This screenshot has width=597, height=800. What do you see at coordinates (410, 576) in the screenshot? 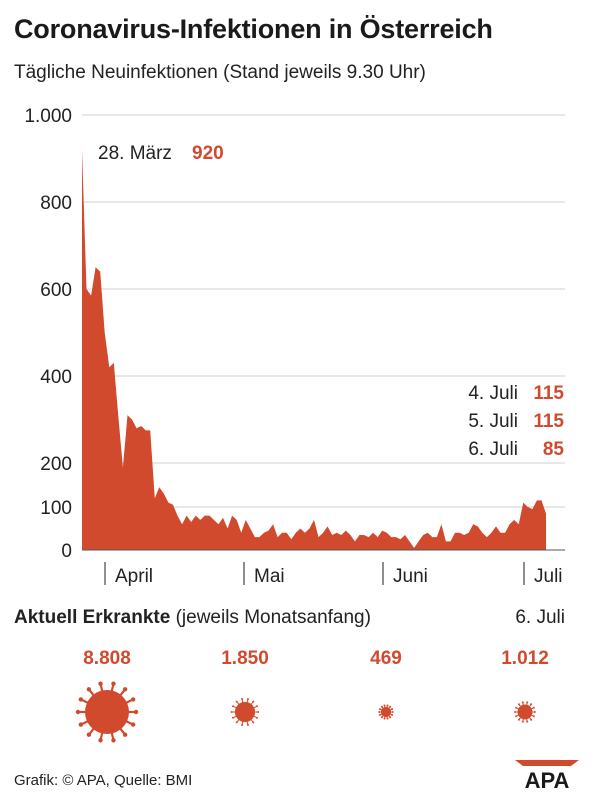
I see `x-tick-label: Juni` at bounding box center [410, 576].